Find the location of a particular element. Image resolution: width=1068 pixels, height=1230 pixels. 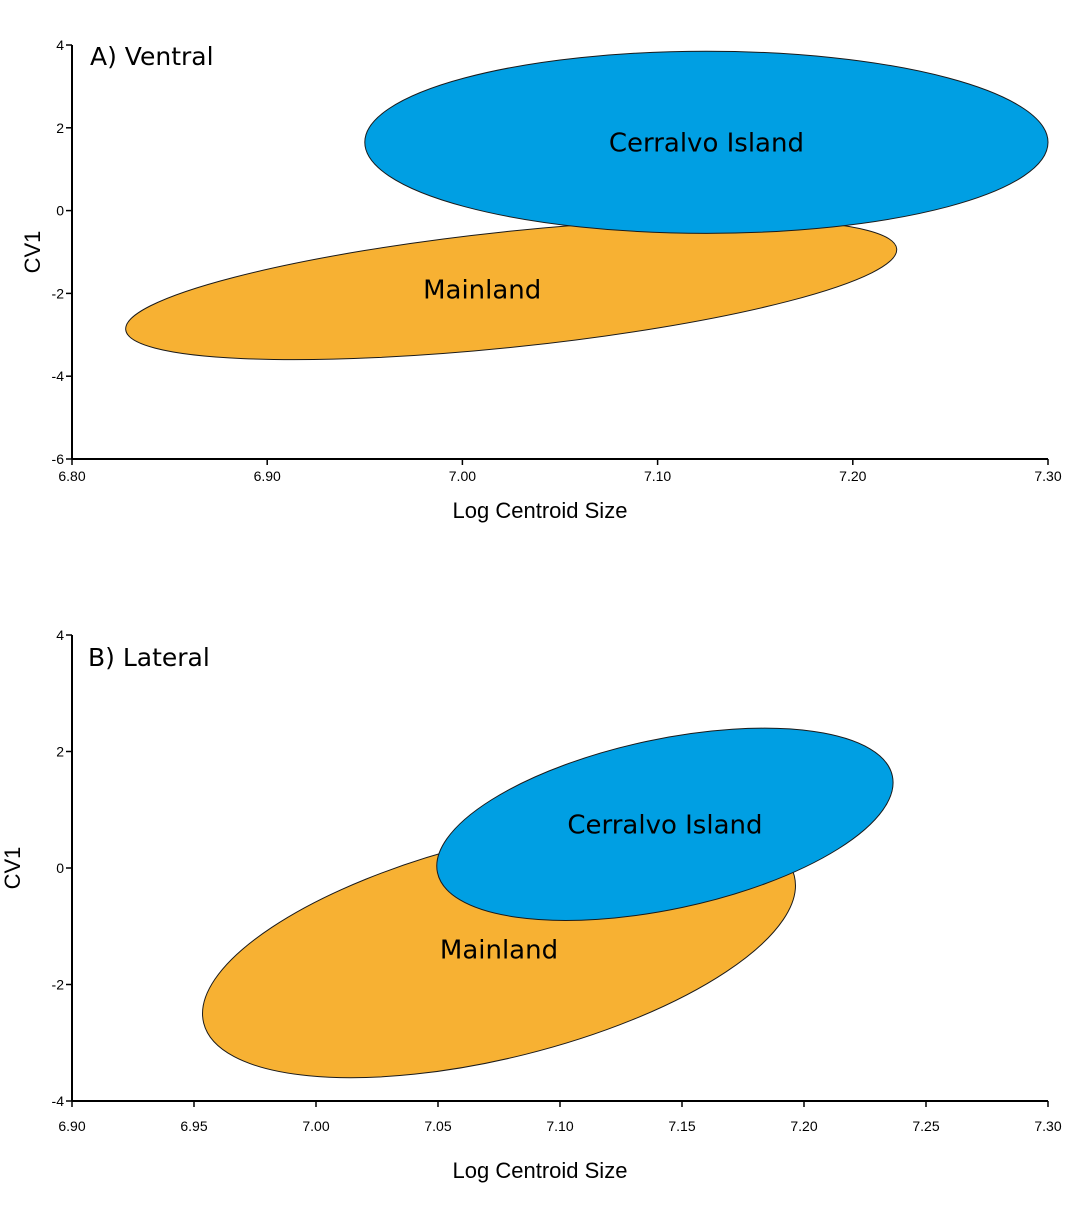

ventral-y-tick-label: -4 is located at coordinates (58, 376).